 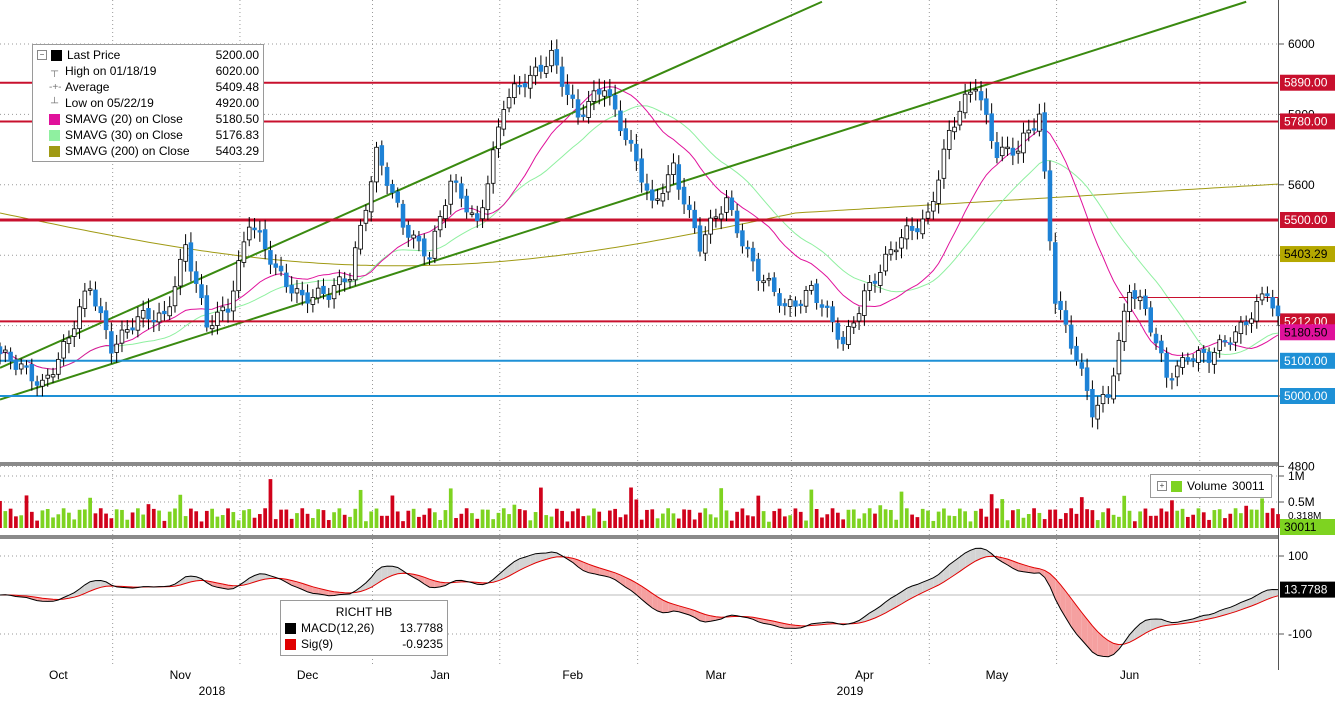 What do you see at coordinates (1306, 121) in the screenshot?
I see `level-badge-label: 5780.00` at bounding box center [1306, 121].